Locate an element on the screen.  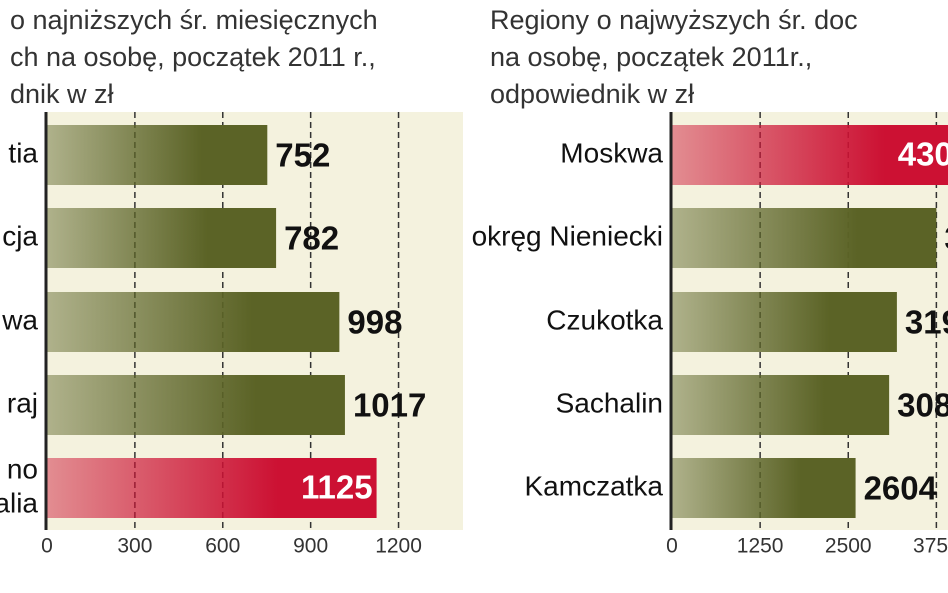
category-label: Kamczatka is located at coordinates (594, 485).